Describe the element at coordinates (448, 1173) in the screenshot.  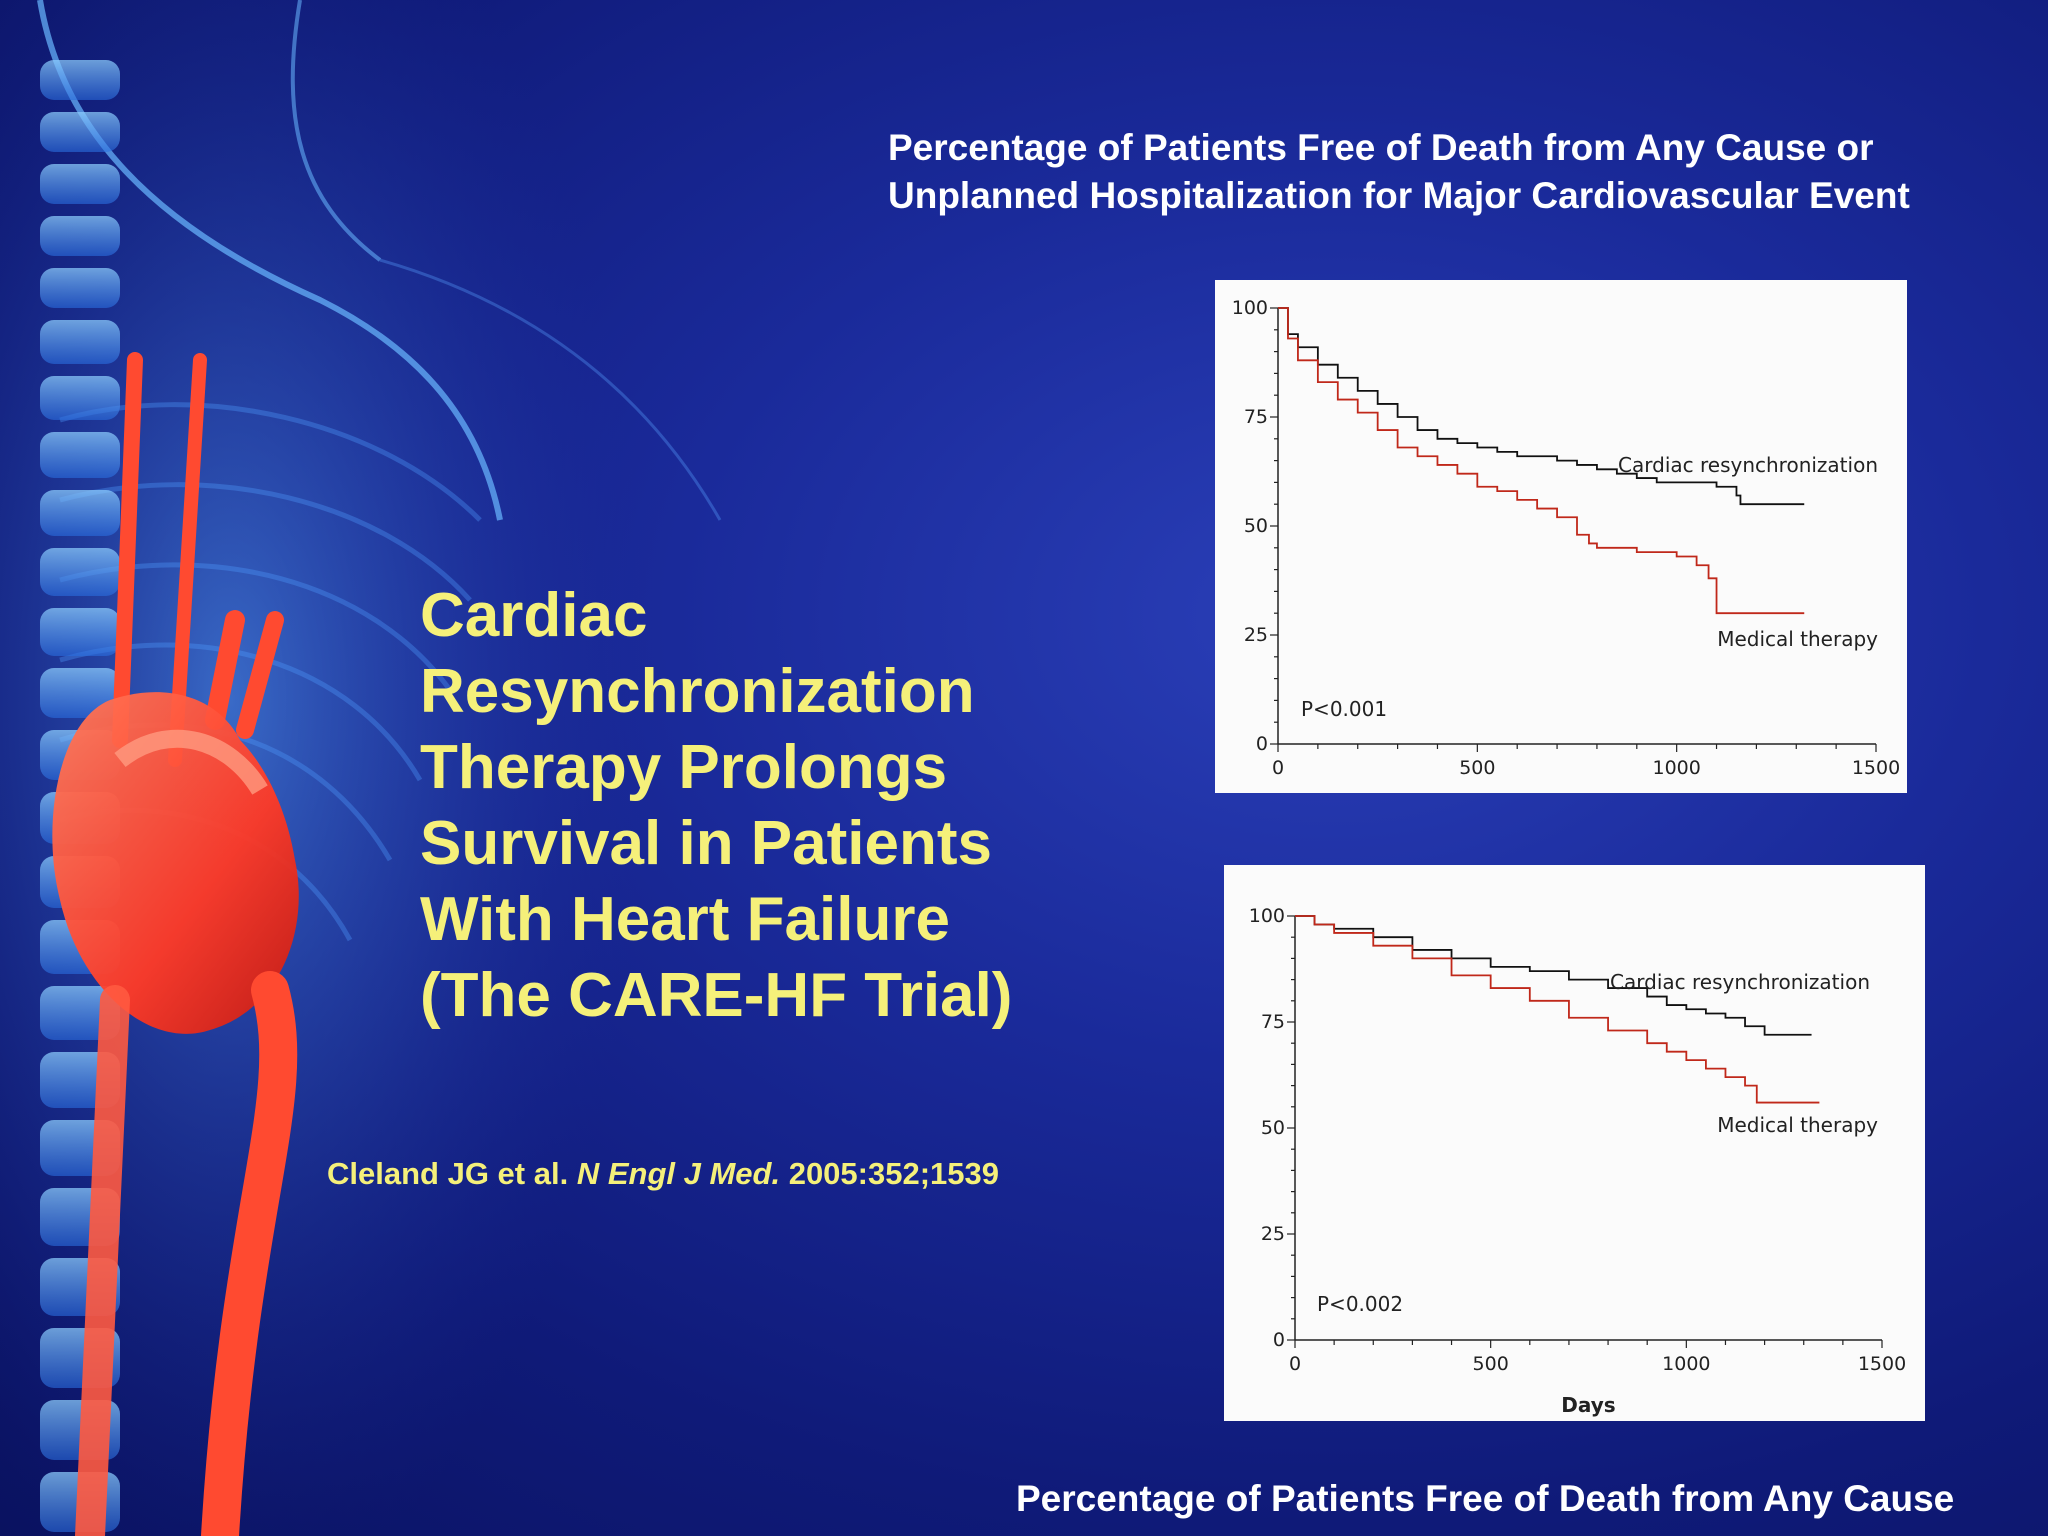
I see `citation-authors: Cleland JG et al.` at that location.